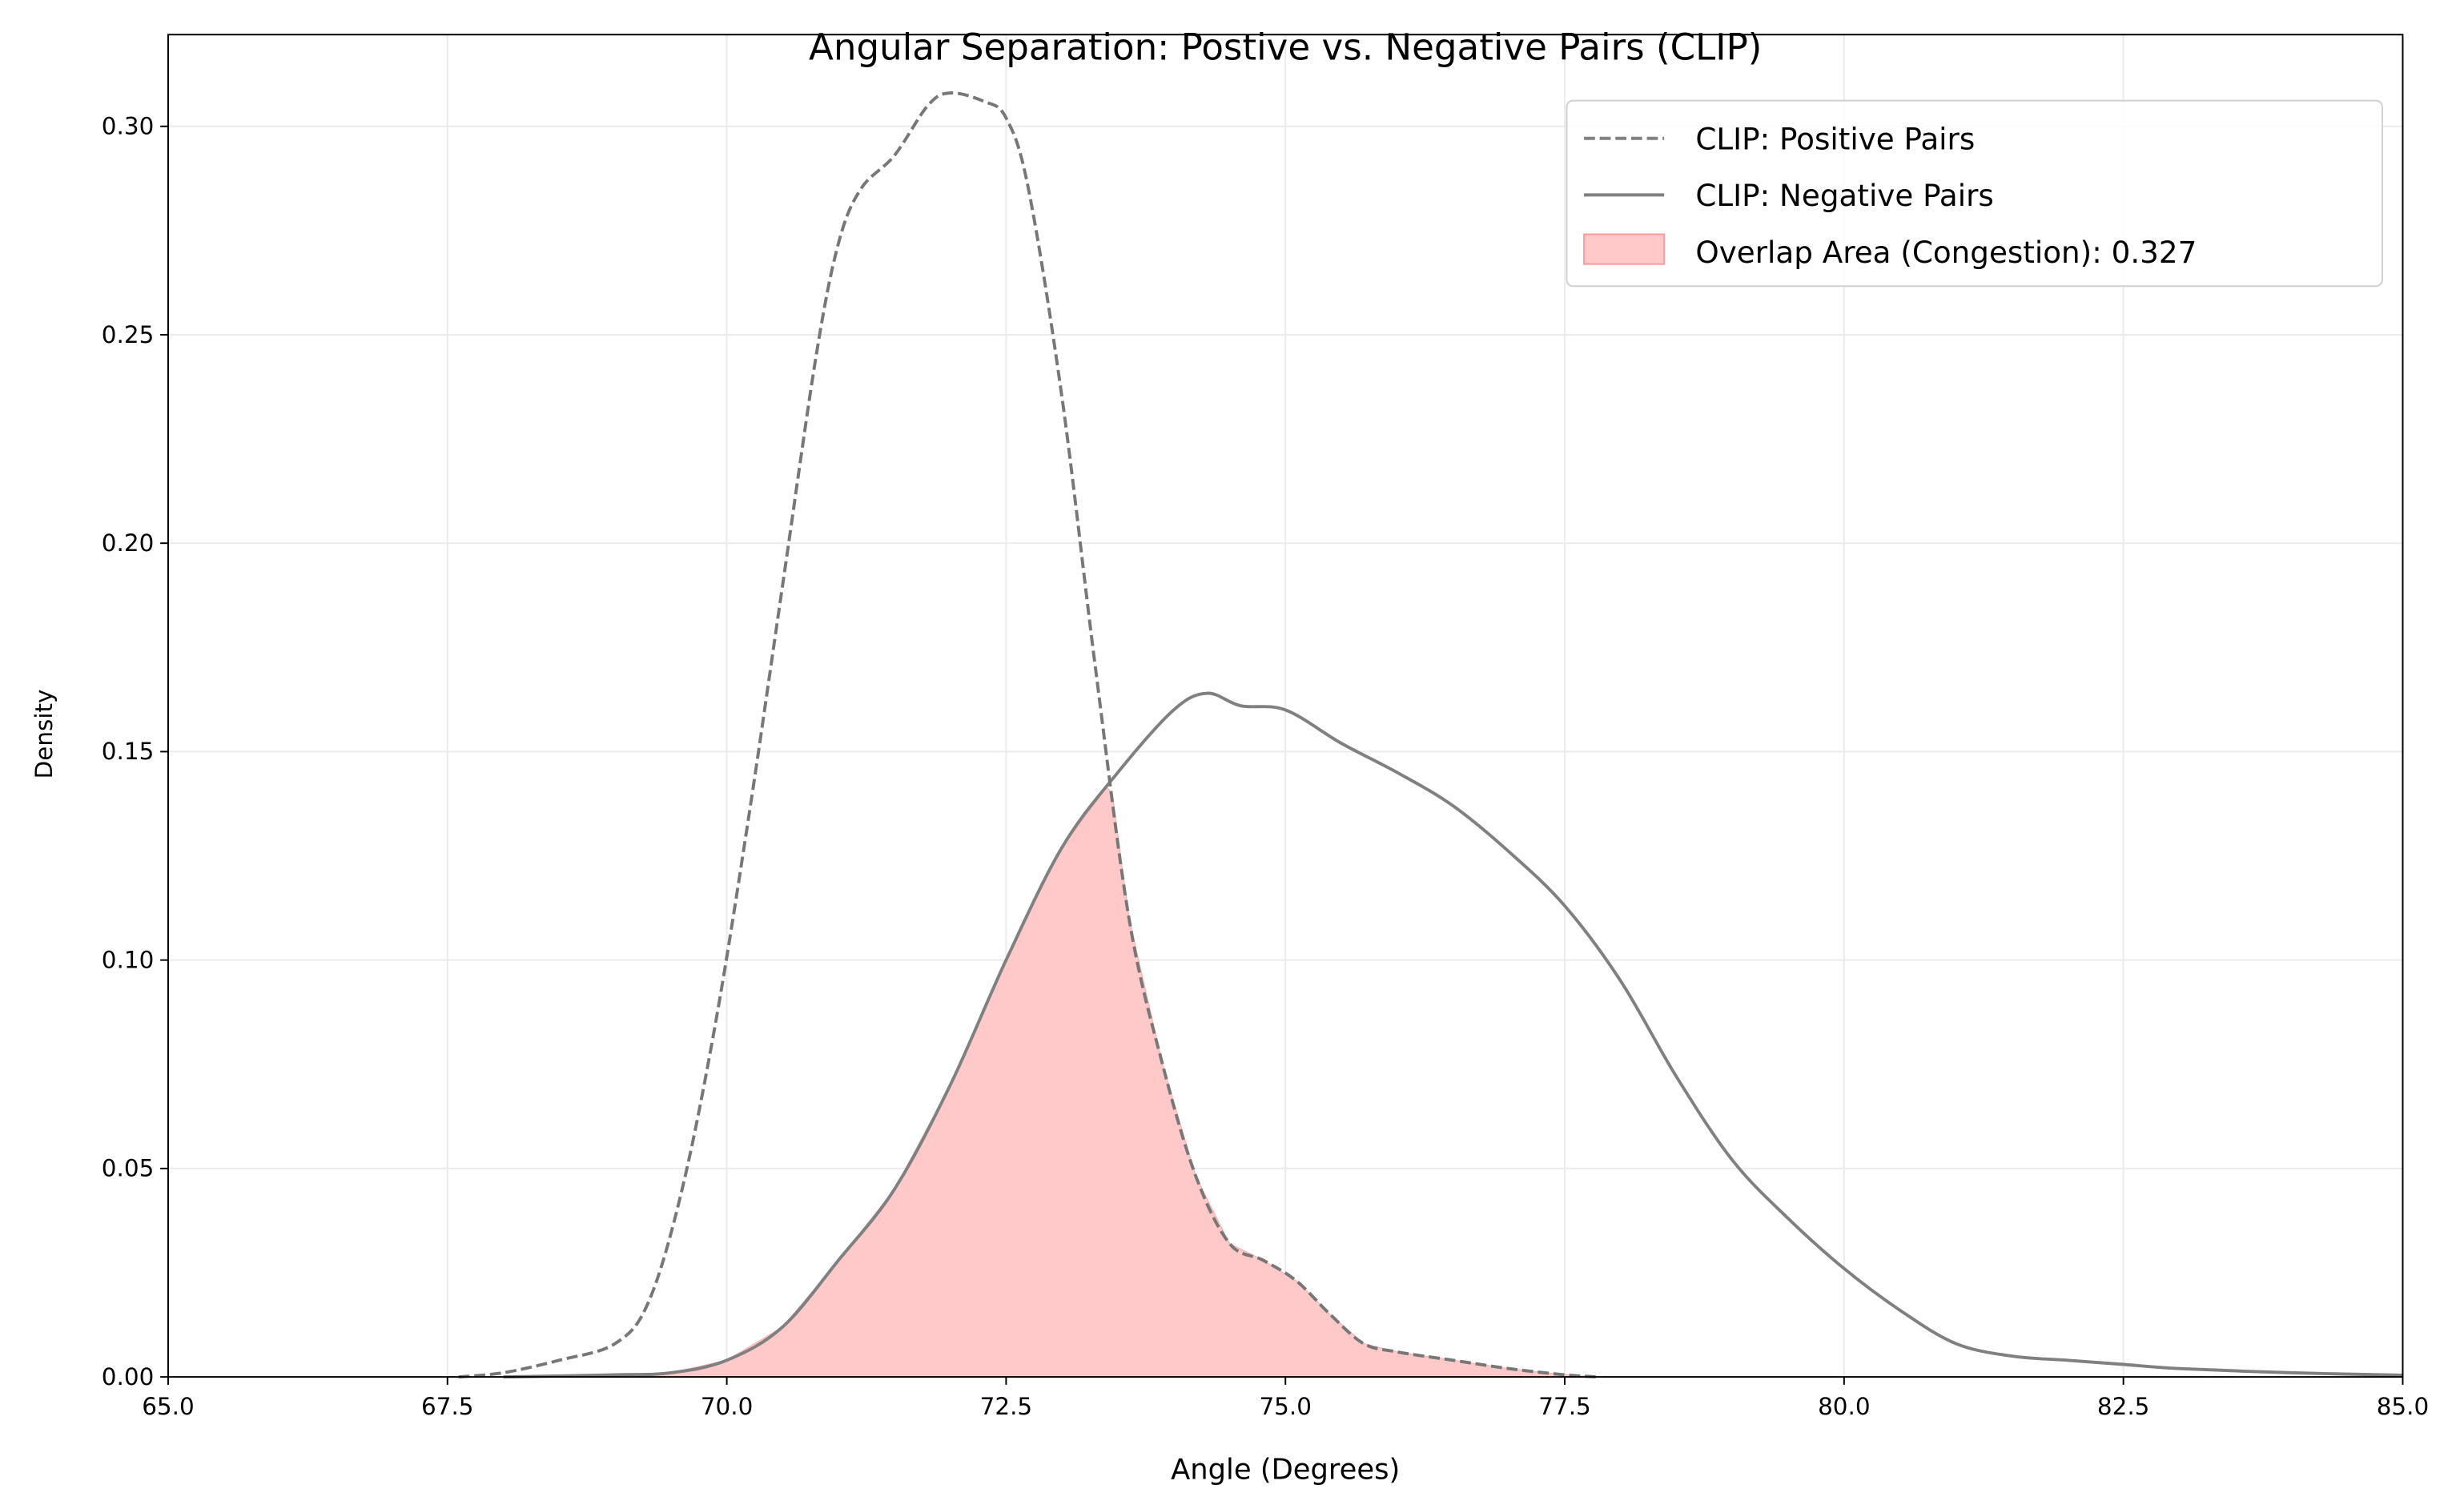 Image resolution: width=2464 pixels, height=1509 pixels. I want to click on legend-negative: CLIP: Negative Pairs, so click(1844, 195).